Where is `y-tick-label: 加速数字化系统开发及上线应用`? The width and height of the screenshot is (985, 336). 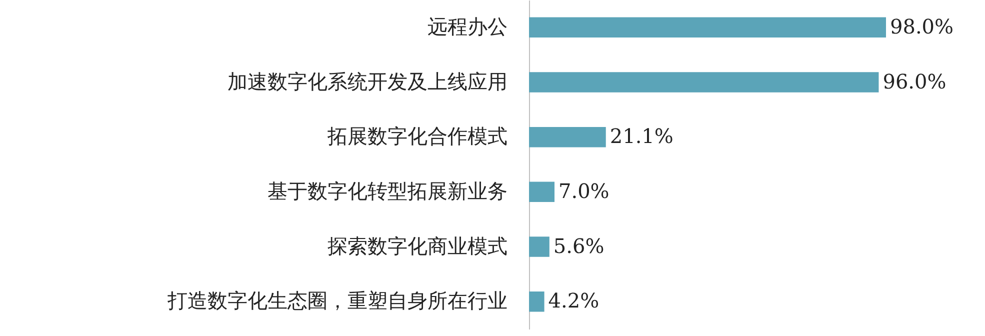 y-tick-label: 加速数字化系统开发及上线应用 is located at coordinates (368, 81).